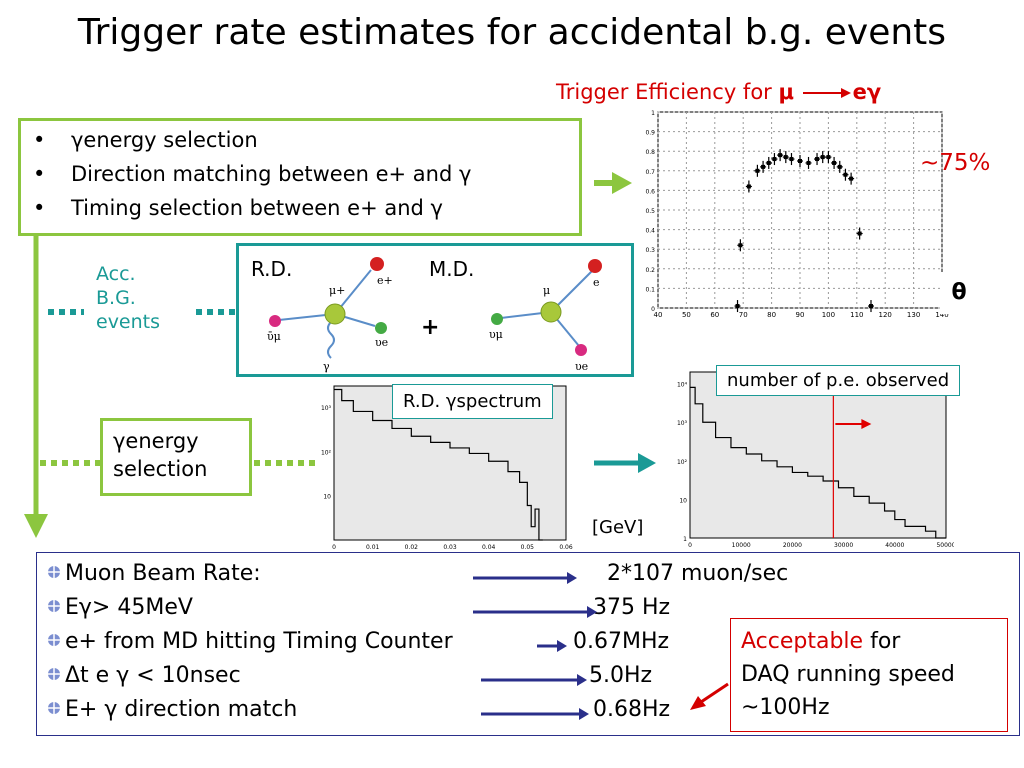  I want to click on x-tick-label: 50000, so click(945, 545).